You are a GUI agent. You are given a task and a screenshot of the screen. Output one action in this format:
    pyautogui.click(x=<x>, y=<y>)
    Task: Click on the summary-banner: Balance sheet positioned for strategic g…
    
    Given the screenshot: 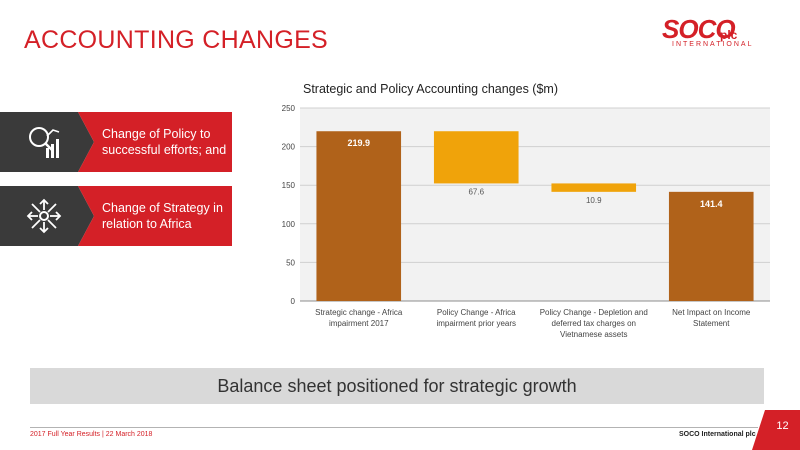 What is the action you would take?
    pyautogui.click(x=397, y=386)
    